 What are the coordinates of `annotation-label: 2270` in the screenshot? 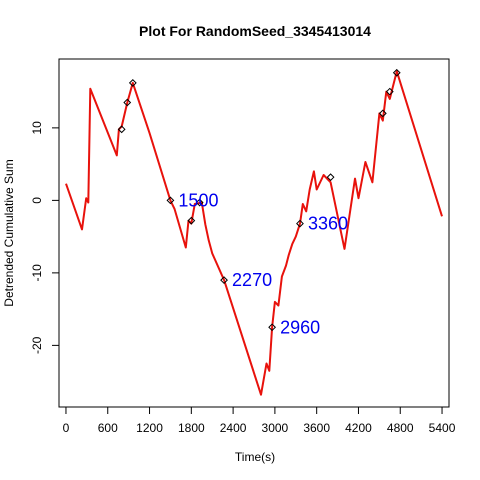 It's located at (252, 280).